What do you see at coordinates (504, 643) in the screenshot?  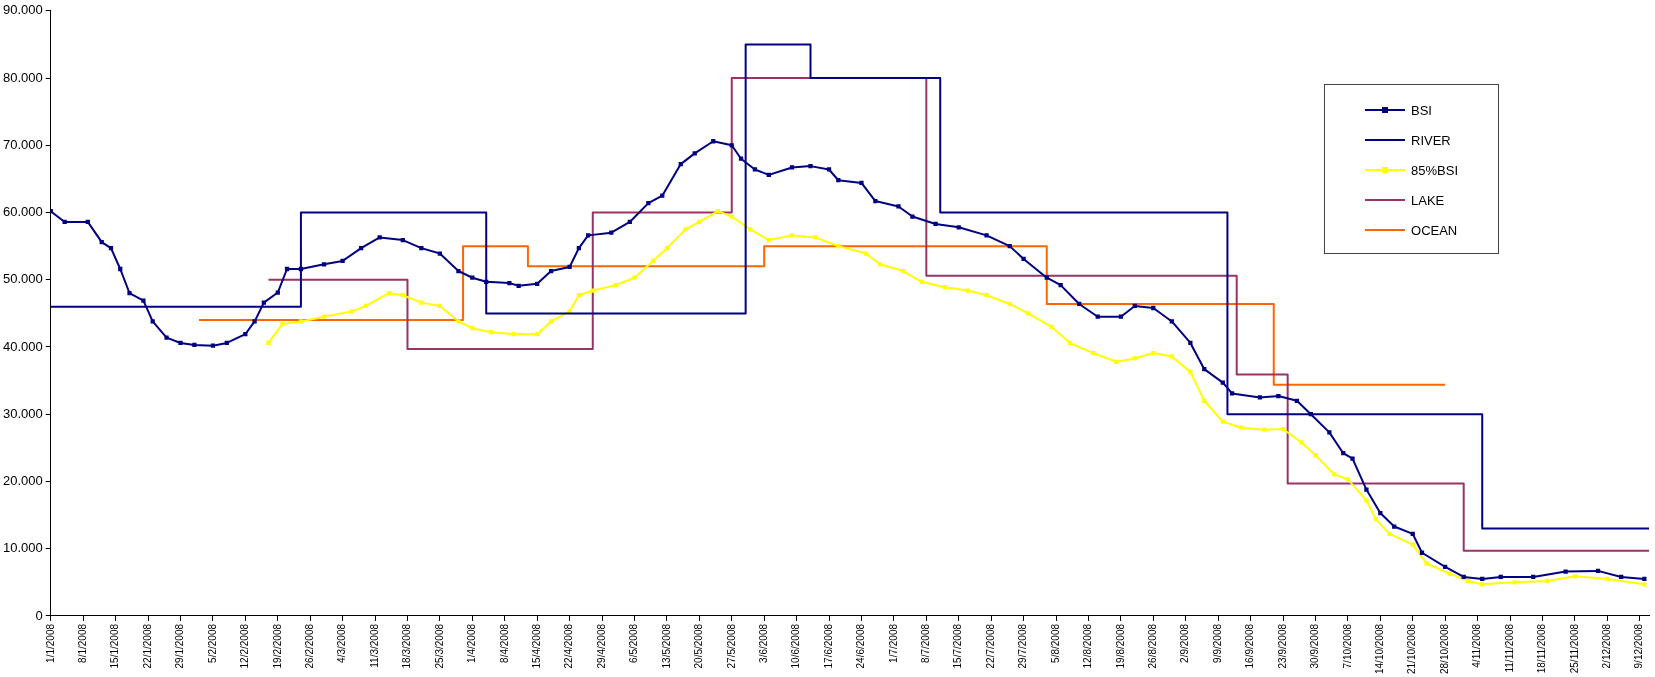 I see `x-tick-label: 8/4/2008` at bounding box center [504, 643].